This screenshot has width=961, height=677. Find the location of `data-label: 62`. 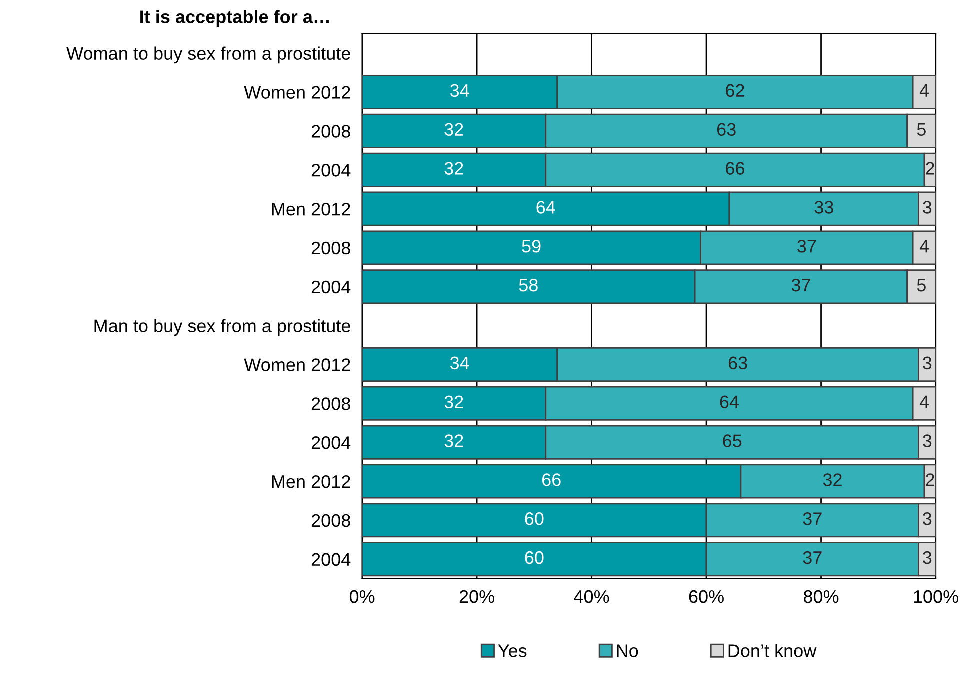

data-label: 62 is located at coordinates (735, 91).